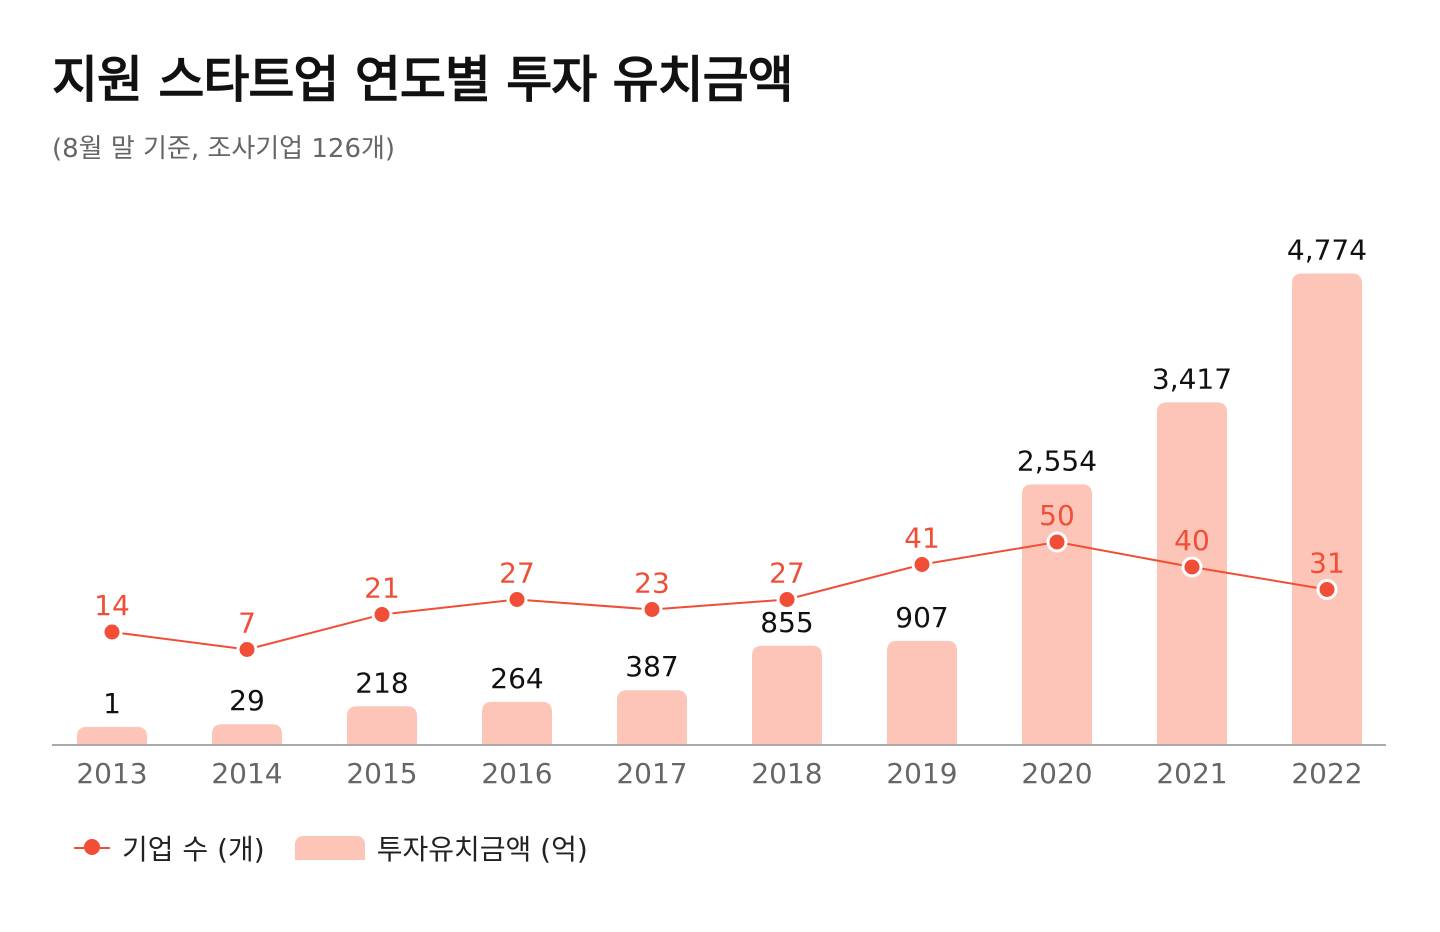 The width and height of the screenshot is (1440, 932). I want to click on legend-bar-swatch-icon, so click(329, 848).